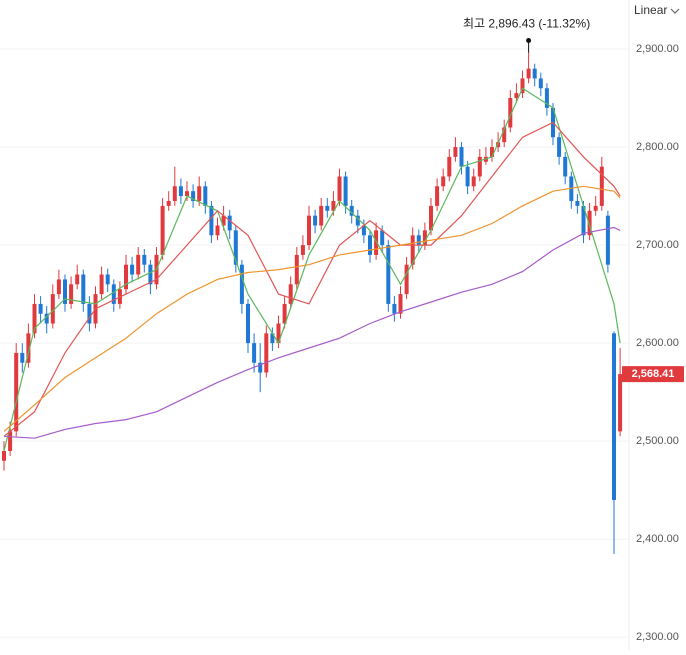  What do you see at coordinates (657, 245) in the screenshot?
I see `y-tick-label: 2,700.00` at bounding box center [657, 245].